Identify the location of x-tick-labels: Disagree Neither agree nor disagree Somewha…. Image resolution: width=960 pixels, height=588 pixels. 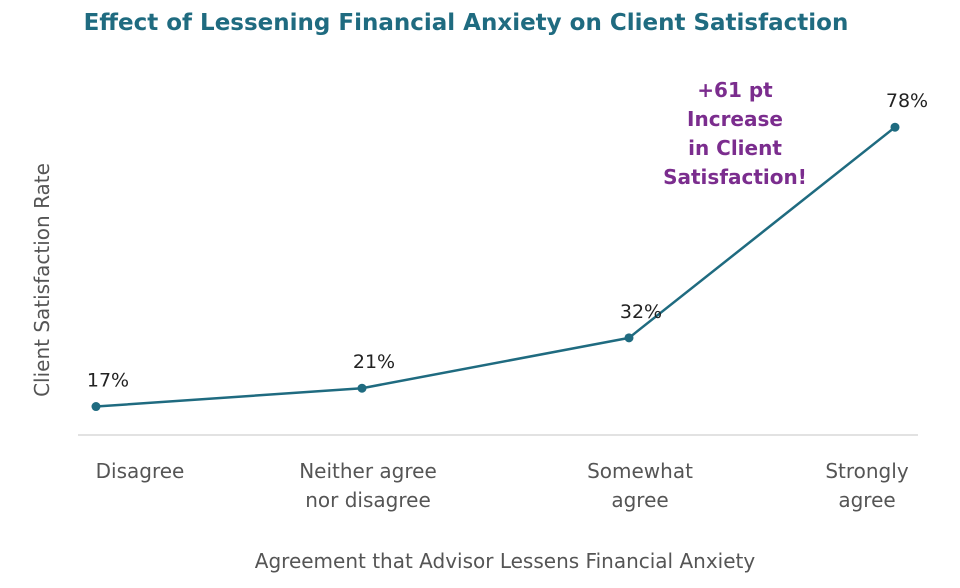
(502, 485).